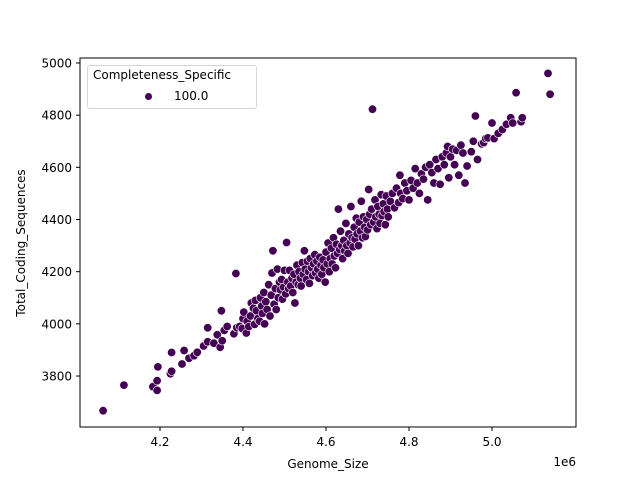  Describe the element at coordinates (162, 75) in the screenshot. I see `legend-title: Completeness_Specific` at that location.